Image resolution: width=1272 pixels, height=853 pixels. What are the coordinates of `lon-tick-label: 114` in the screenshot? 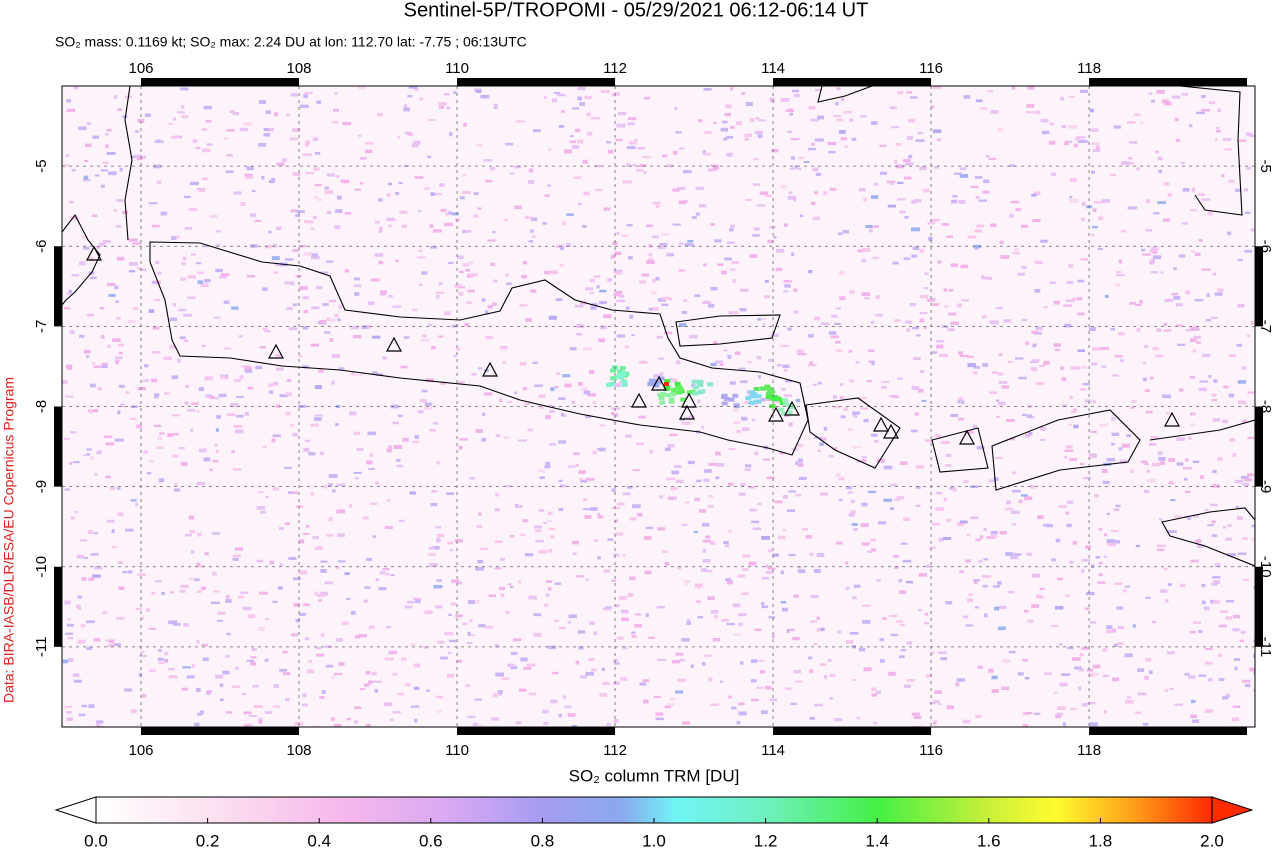 It's located at (773, 750).